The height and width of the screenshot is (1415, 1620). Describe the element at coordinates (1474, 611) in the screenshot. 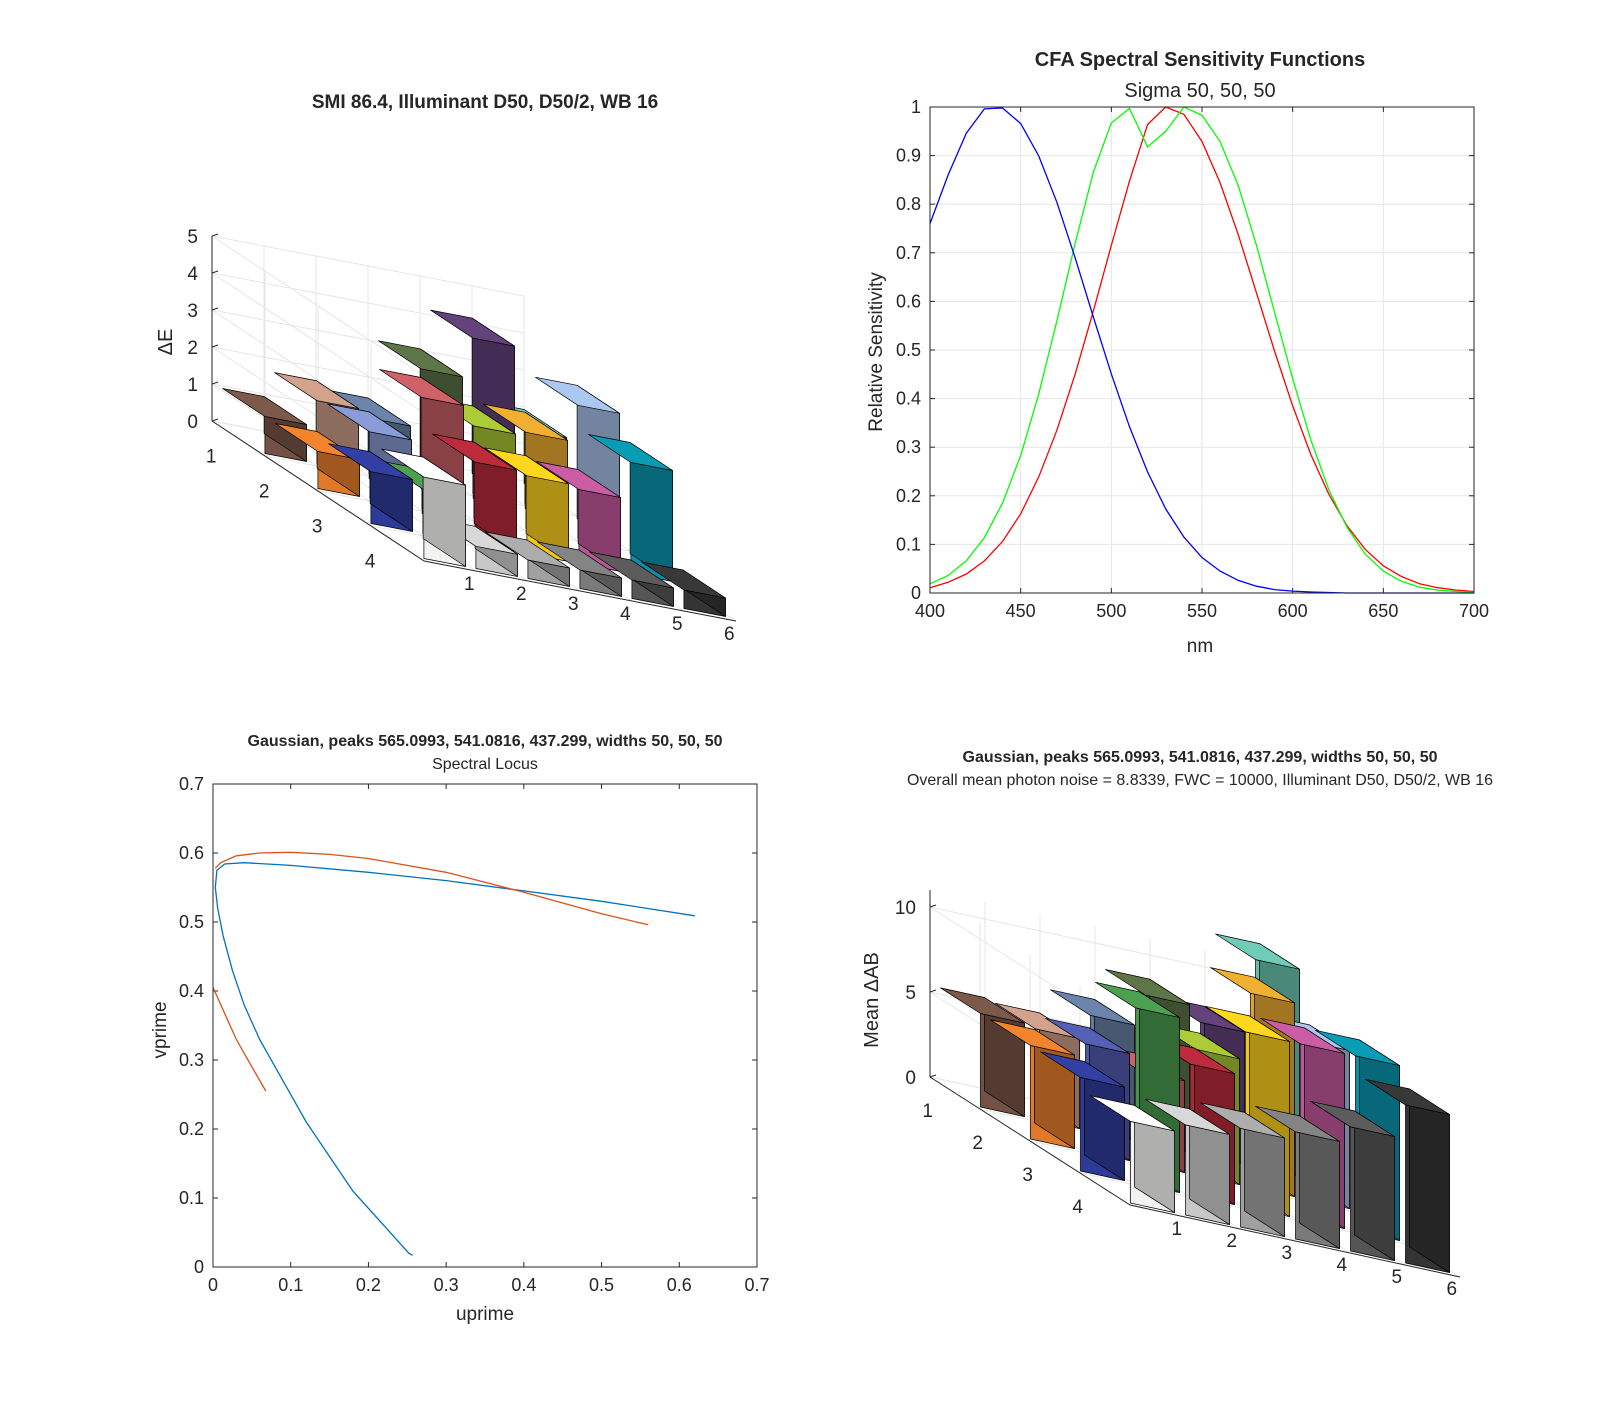

I see `x-tick-label: 700` at that location.